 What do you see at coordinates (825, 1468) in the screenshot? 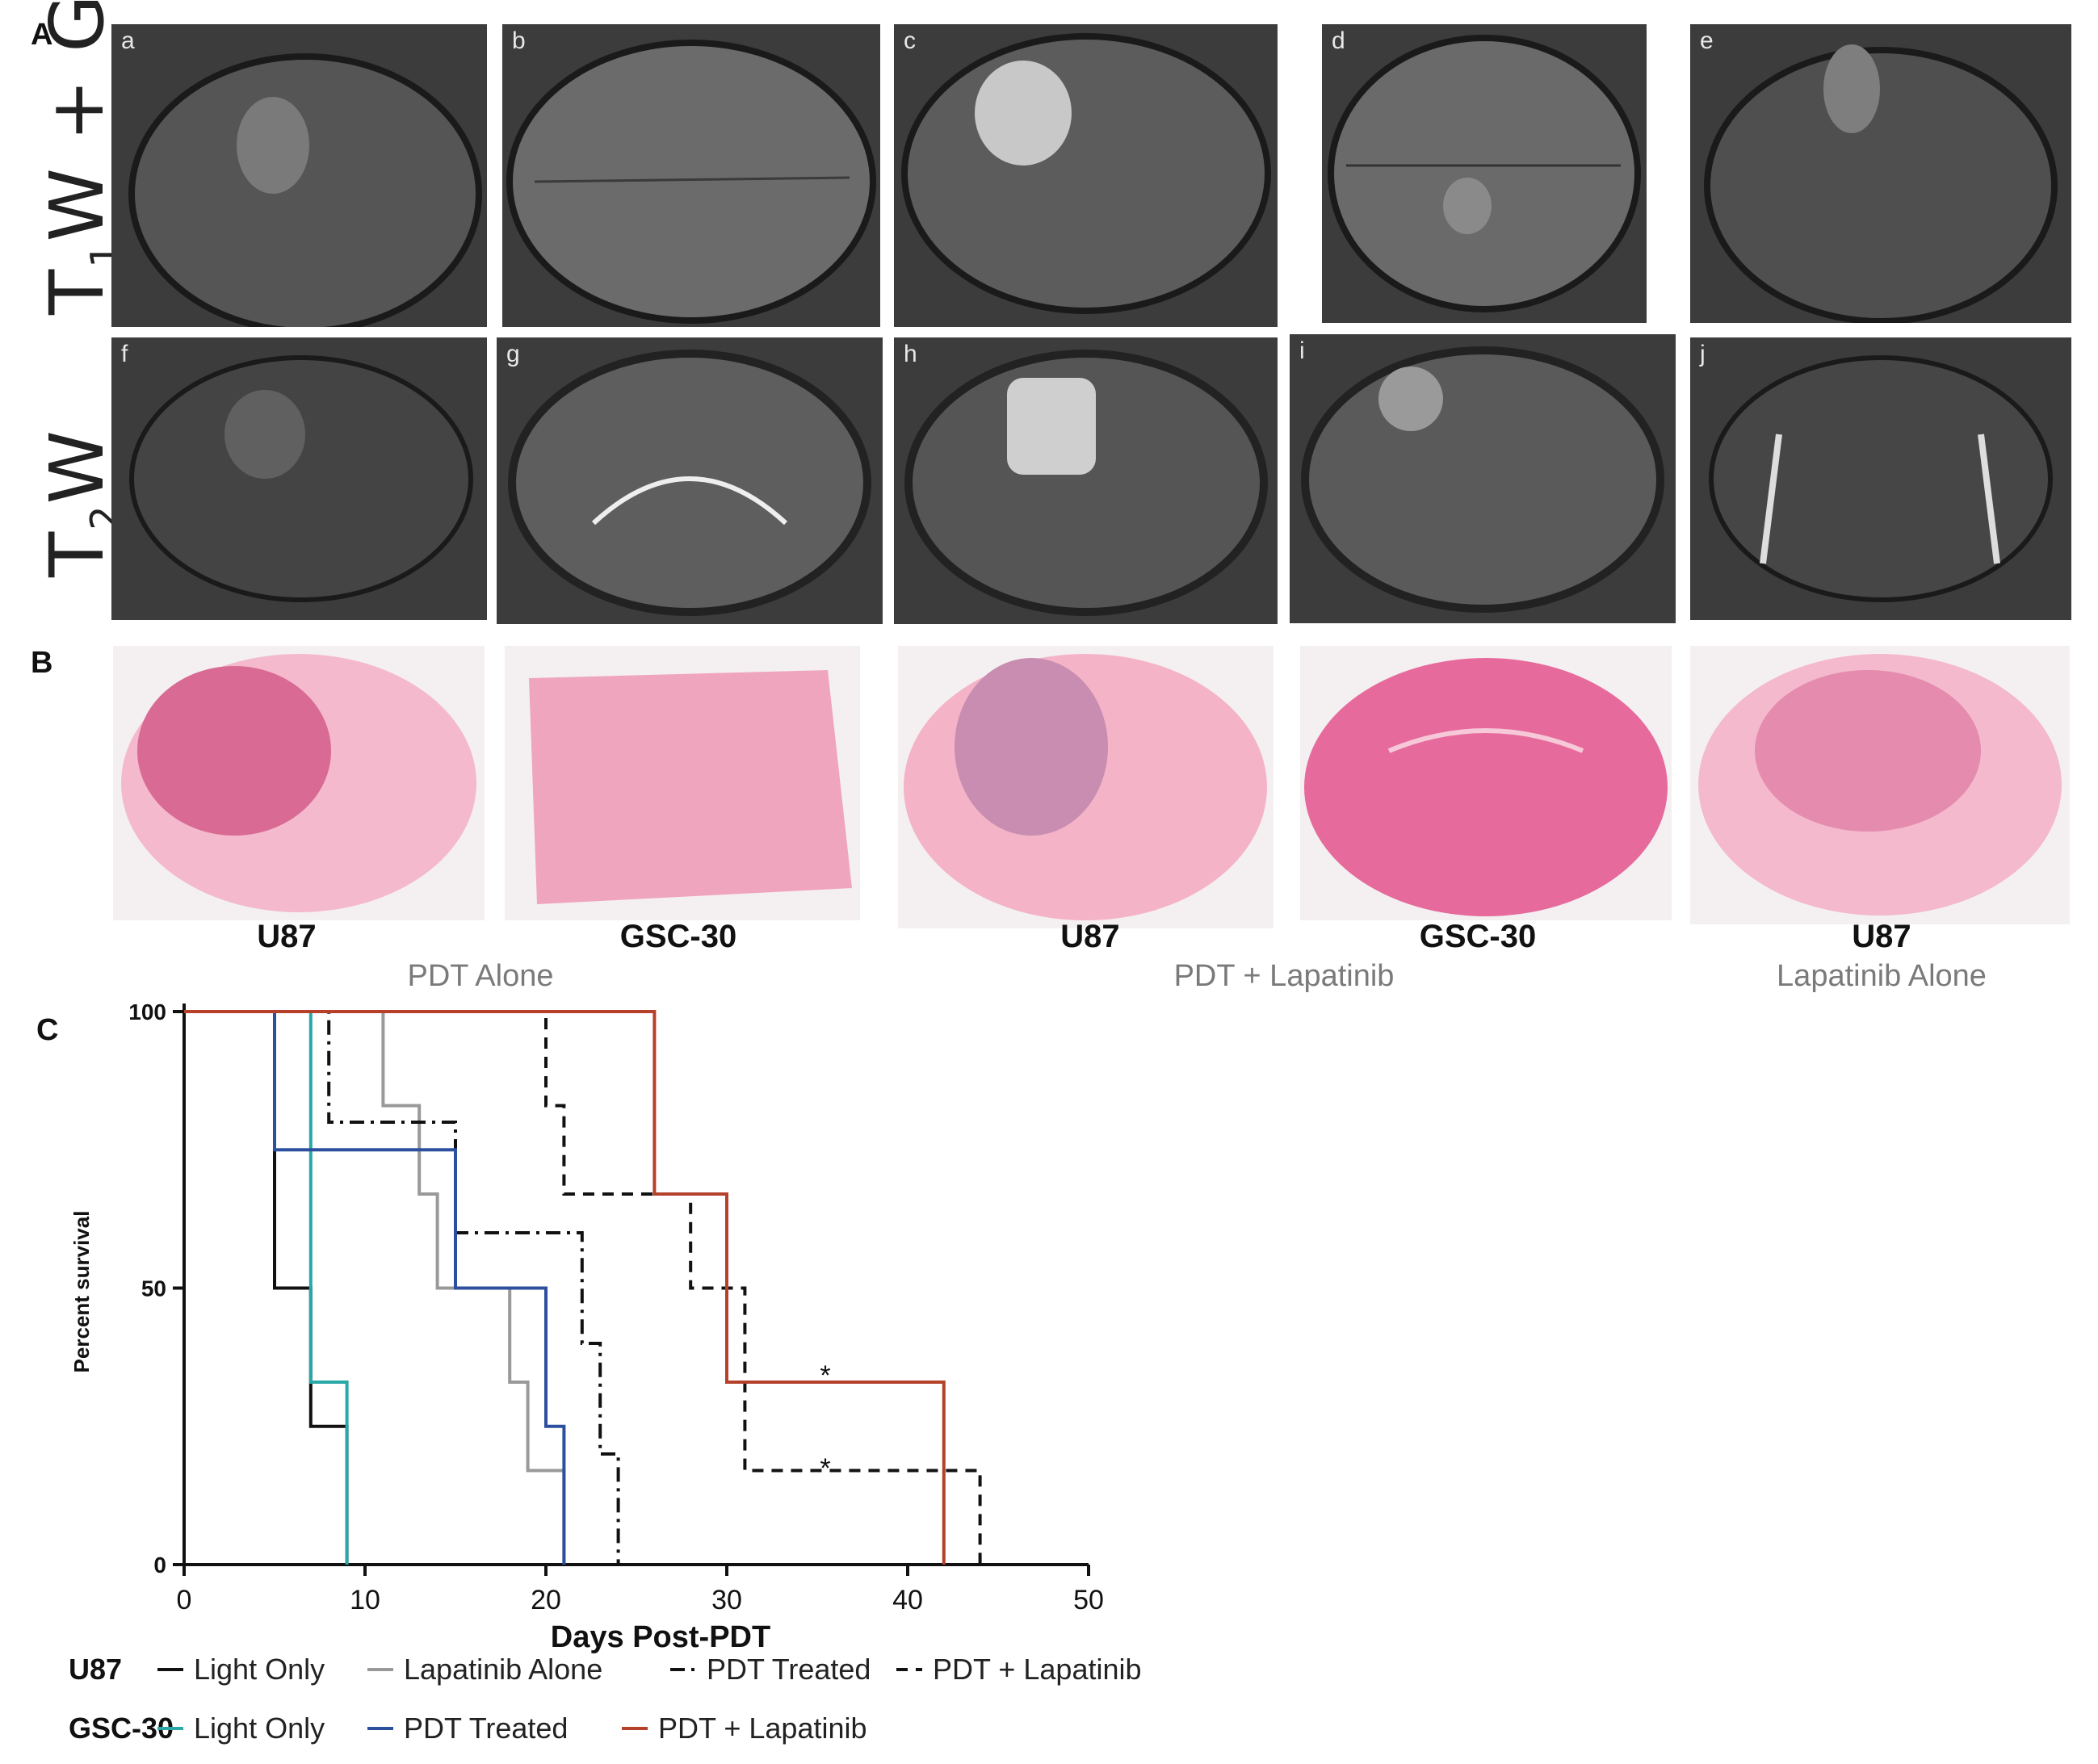
I see `significance-star-2: *` at bounding box center [825, 1468].